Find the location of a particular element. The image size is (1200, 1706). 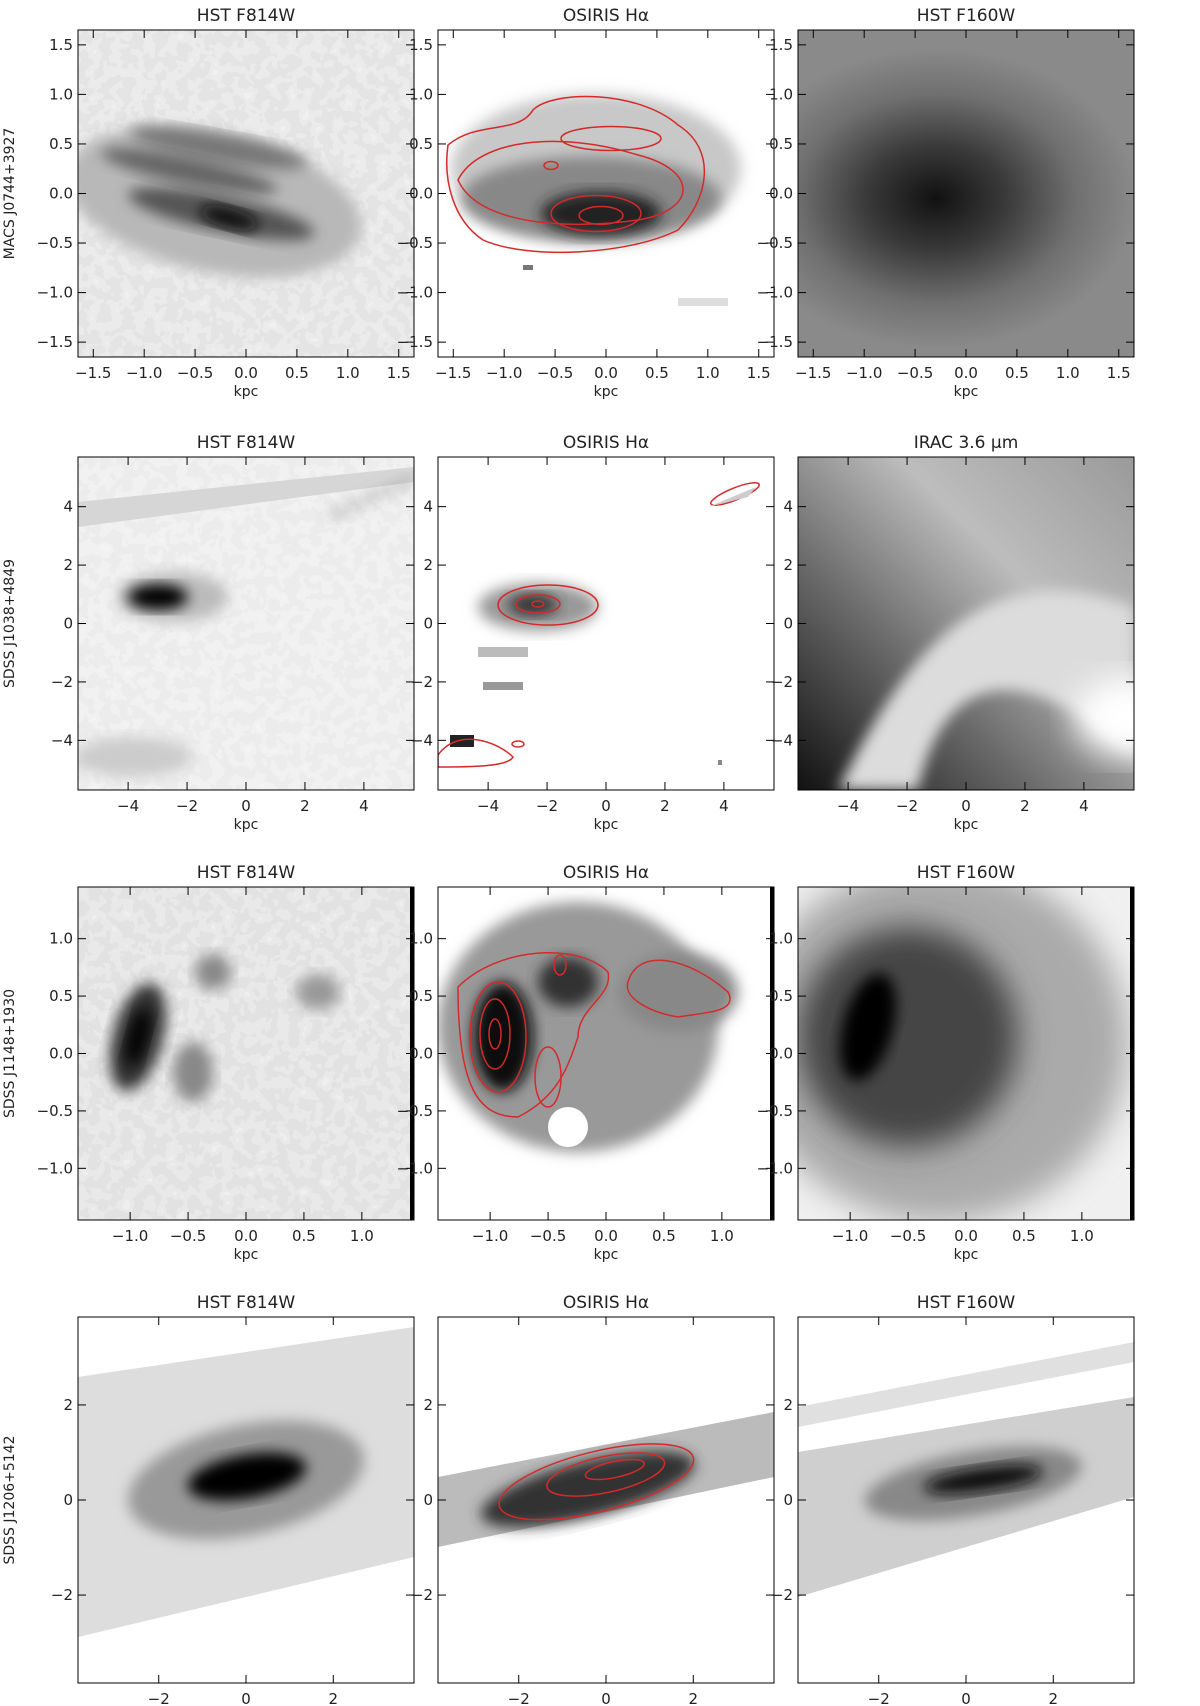

row-label: SDSS J1038+4849 is located at coordinates (10, 623).